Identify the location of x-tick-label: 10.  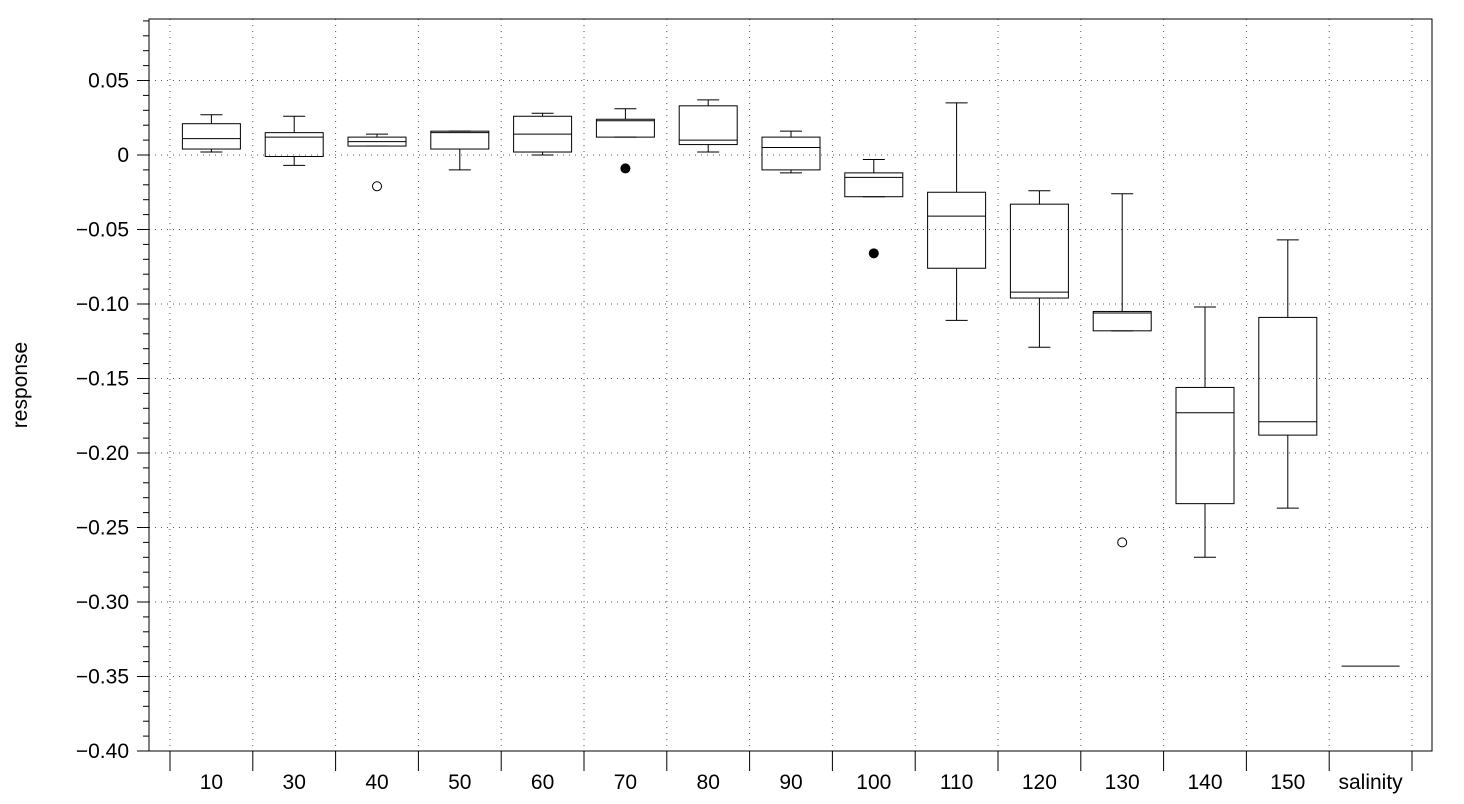
(211, 782).